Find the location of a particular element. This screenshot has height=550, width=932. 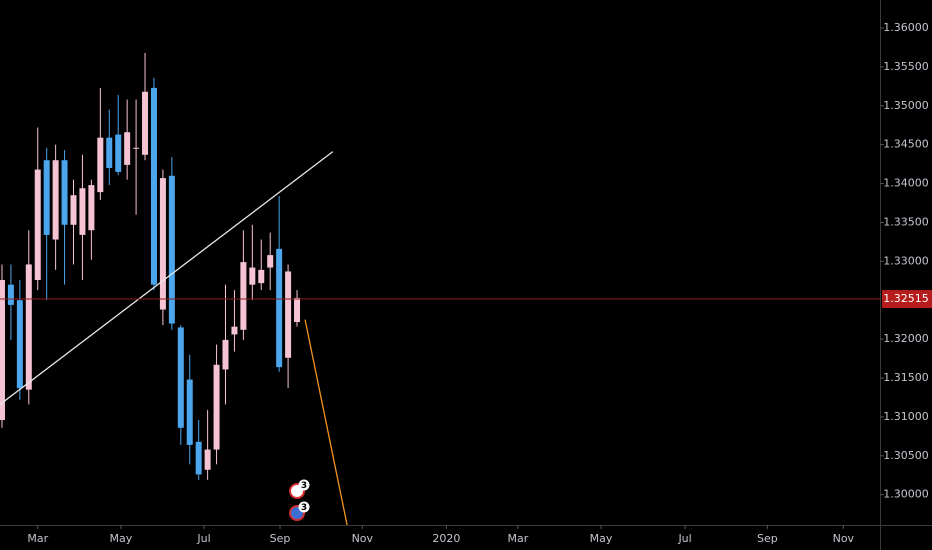

y-tick-label: 1.30500 is located at coordinates (906, 455).